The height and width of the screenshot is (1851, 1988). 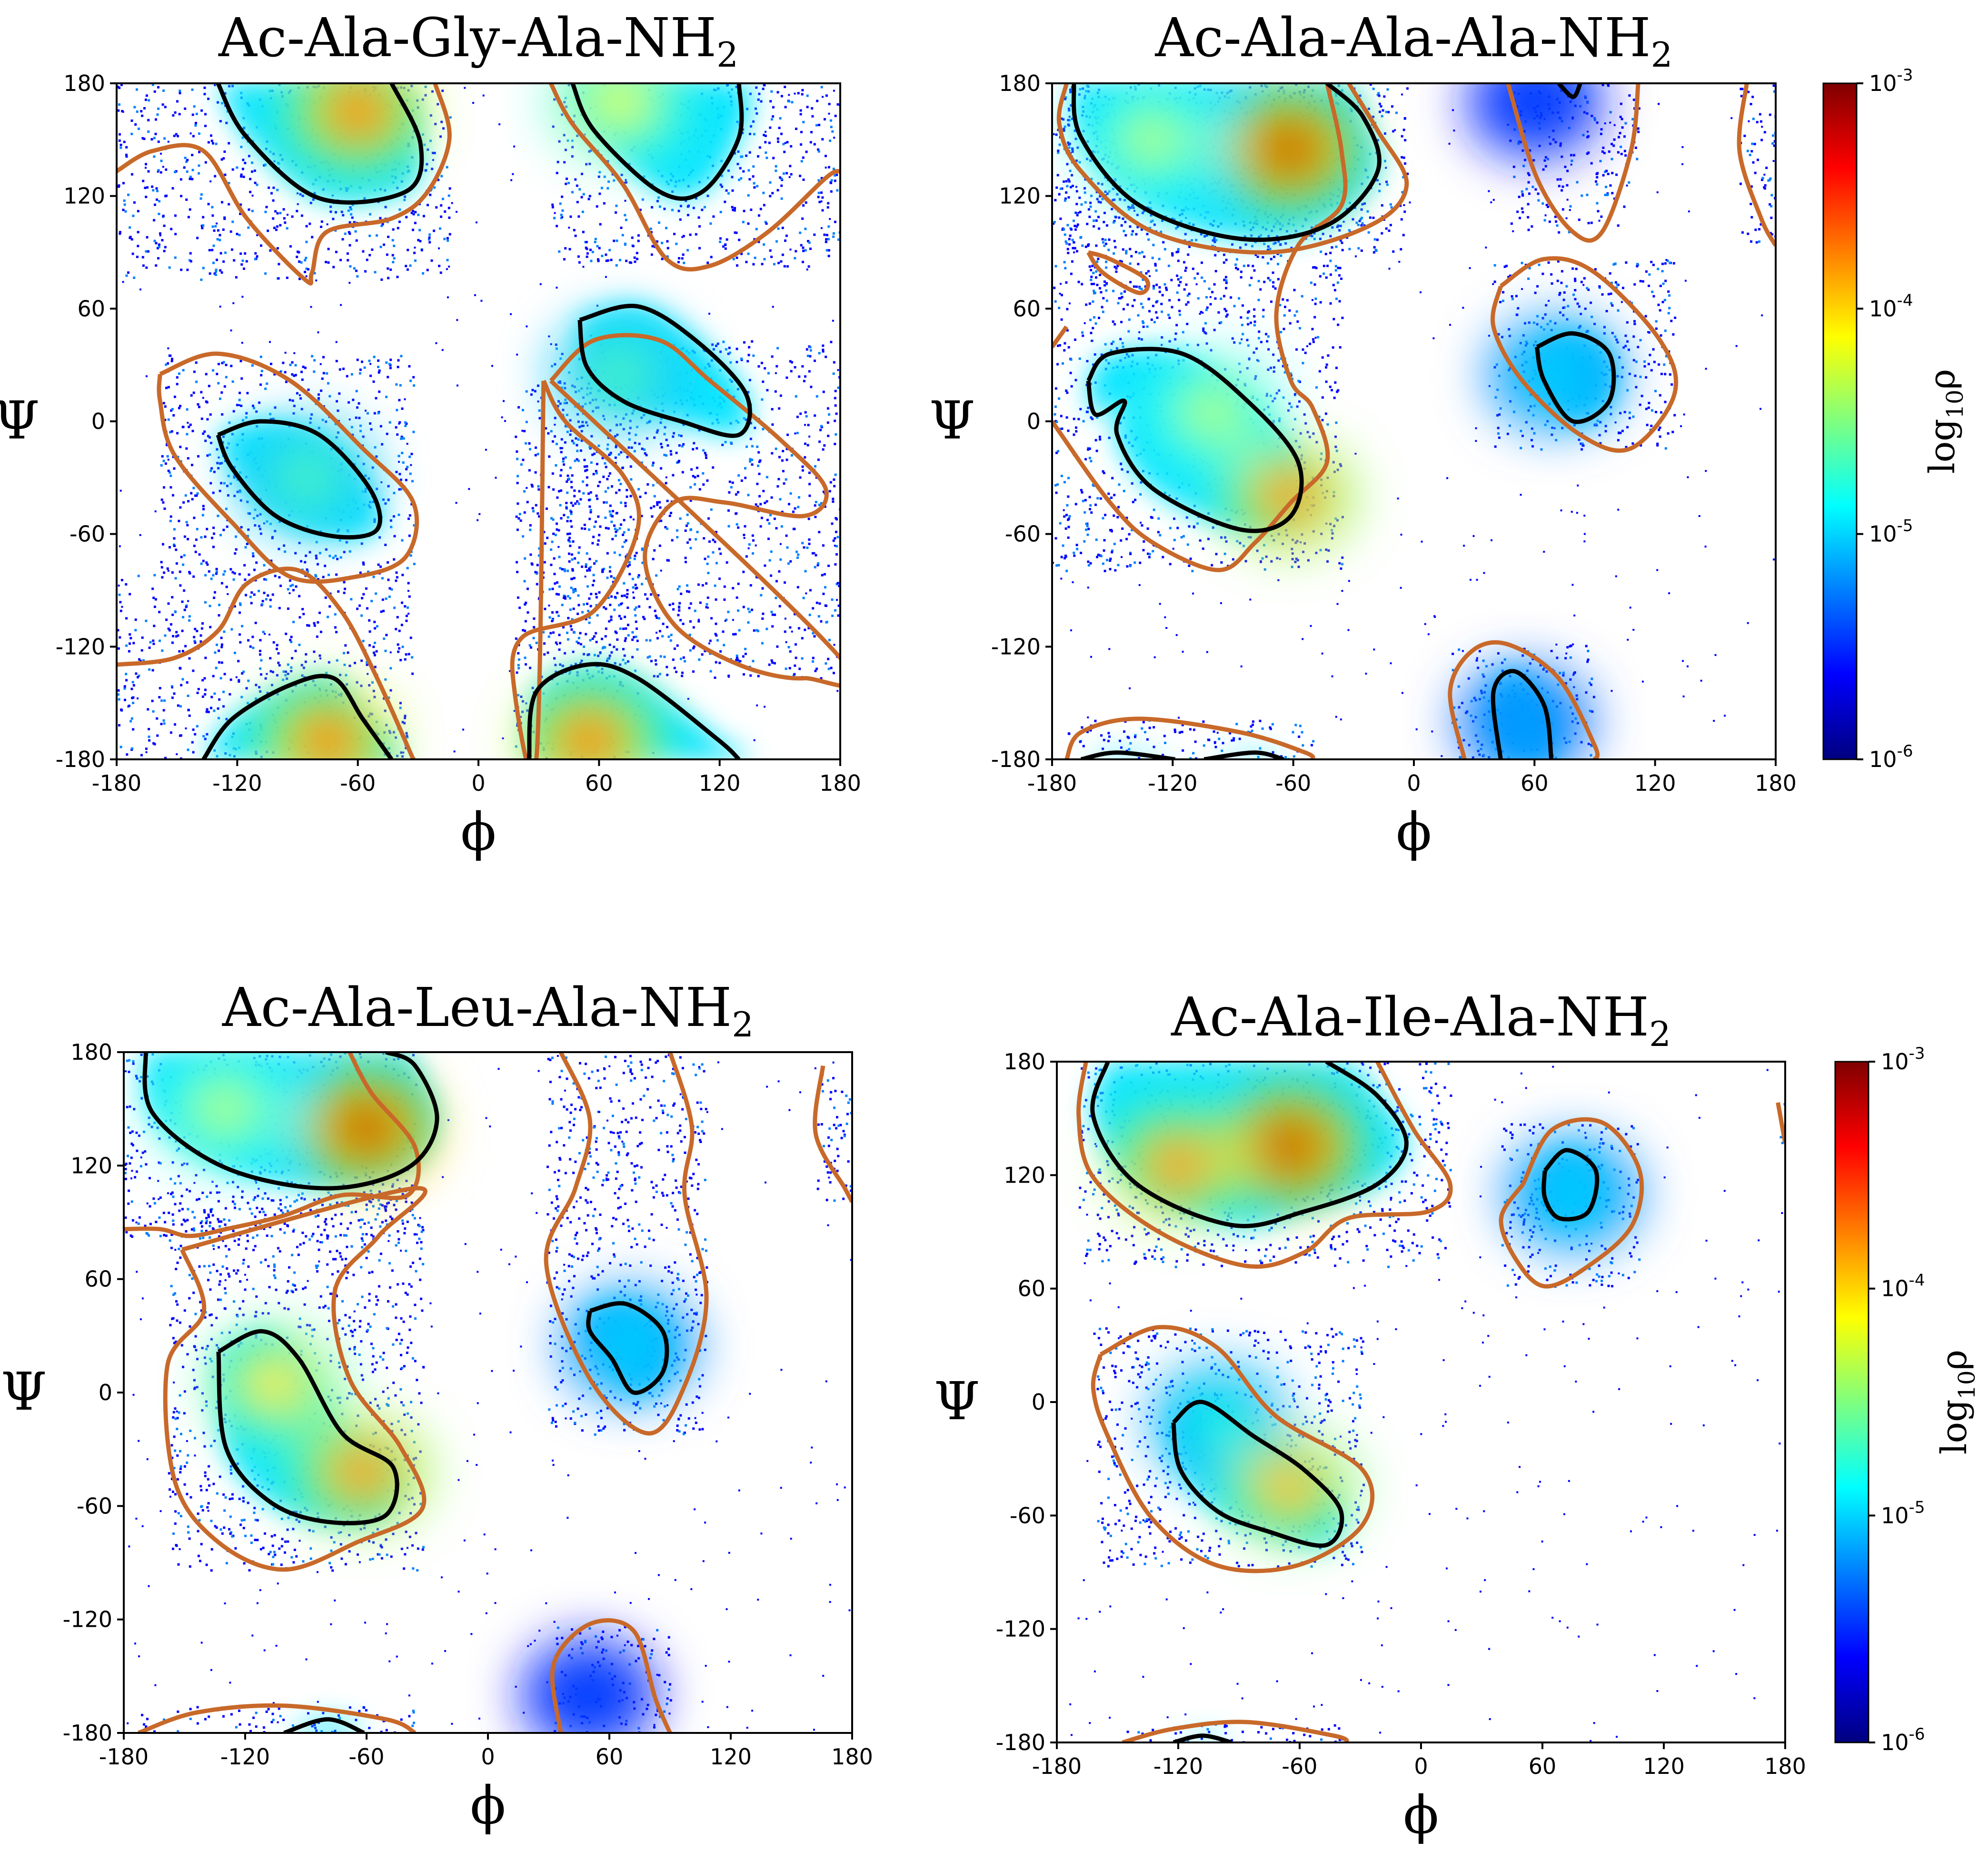 What do you see at coordinates (1891, 306) in the screenshot?
I see `colorbar-tick-label: 10⁻⁴` at bounding box center [1891, 306].